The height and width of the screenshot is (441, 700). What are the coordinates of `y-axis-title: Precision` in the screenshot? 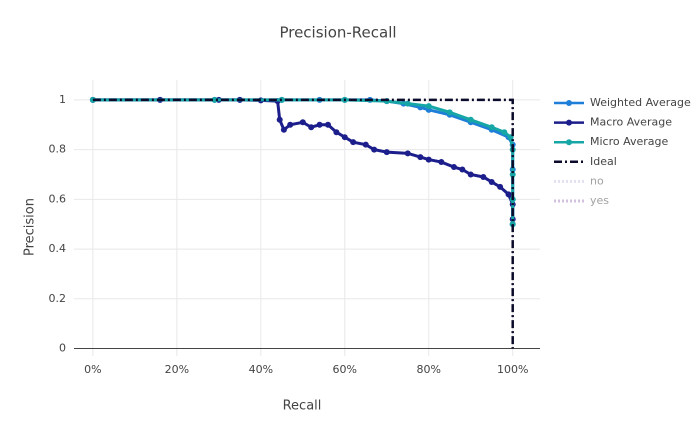 It's located at (30, 227).